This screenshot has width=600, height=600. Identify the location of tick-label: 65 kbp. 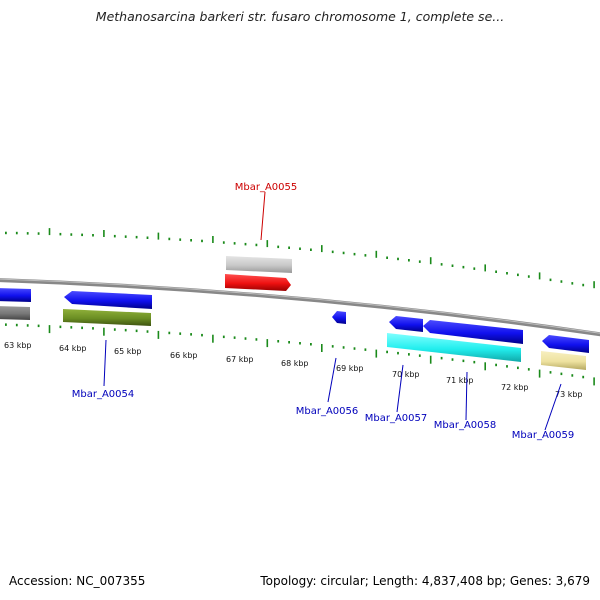
(128, 351).